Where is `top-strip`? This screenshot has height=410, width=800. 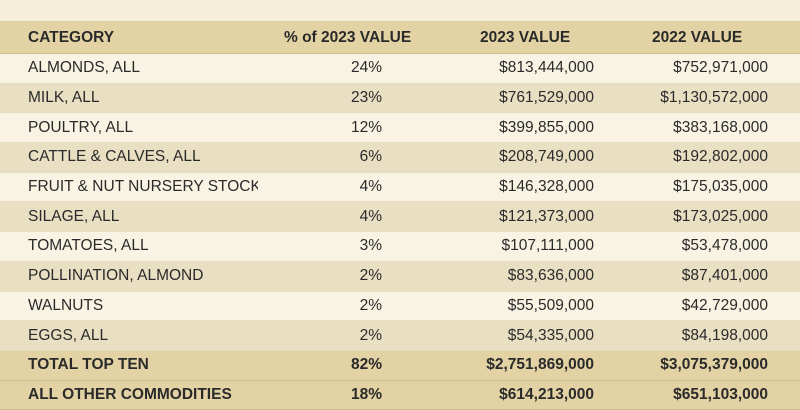 top-strip is located at coordinates (400, 11).